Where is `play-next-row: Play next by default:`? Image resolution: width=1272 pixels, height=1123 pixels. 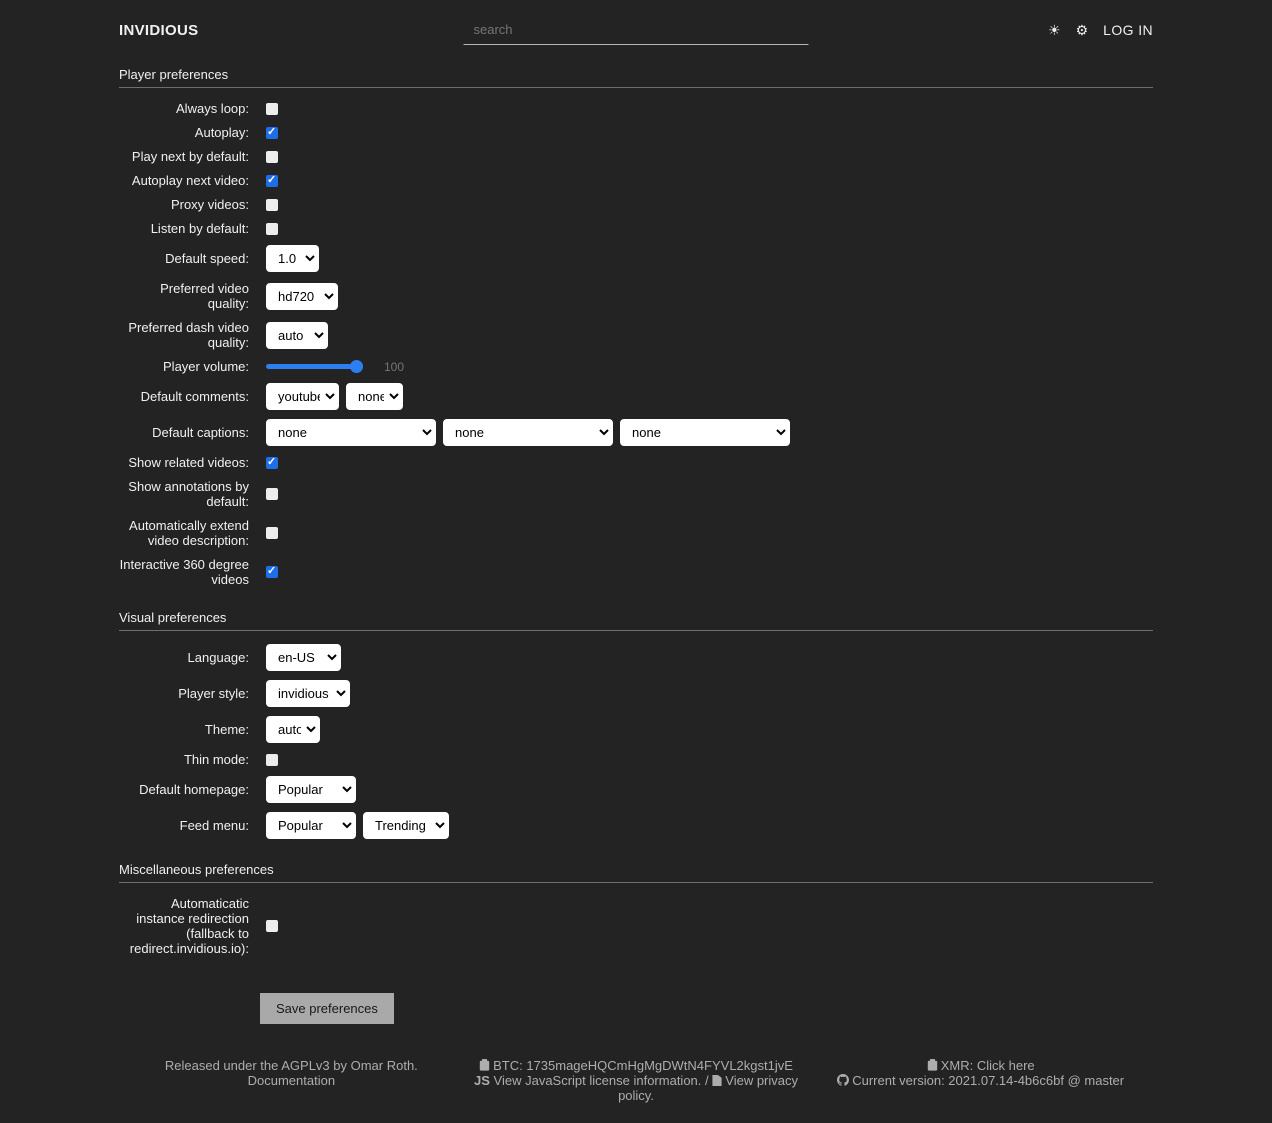
play-next-row: Play next by default: is located at coordinates (636, 156).